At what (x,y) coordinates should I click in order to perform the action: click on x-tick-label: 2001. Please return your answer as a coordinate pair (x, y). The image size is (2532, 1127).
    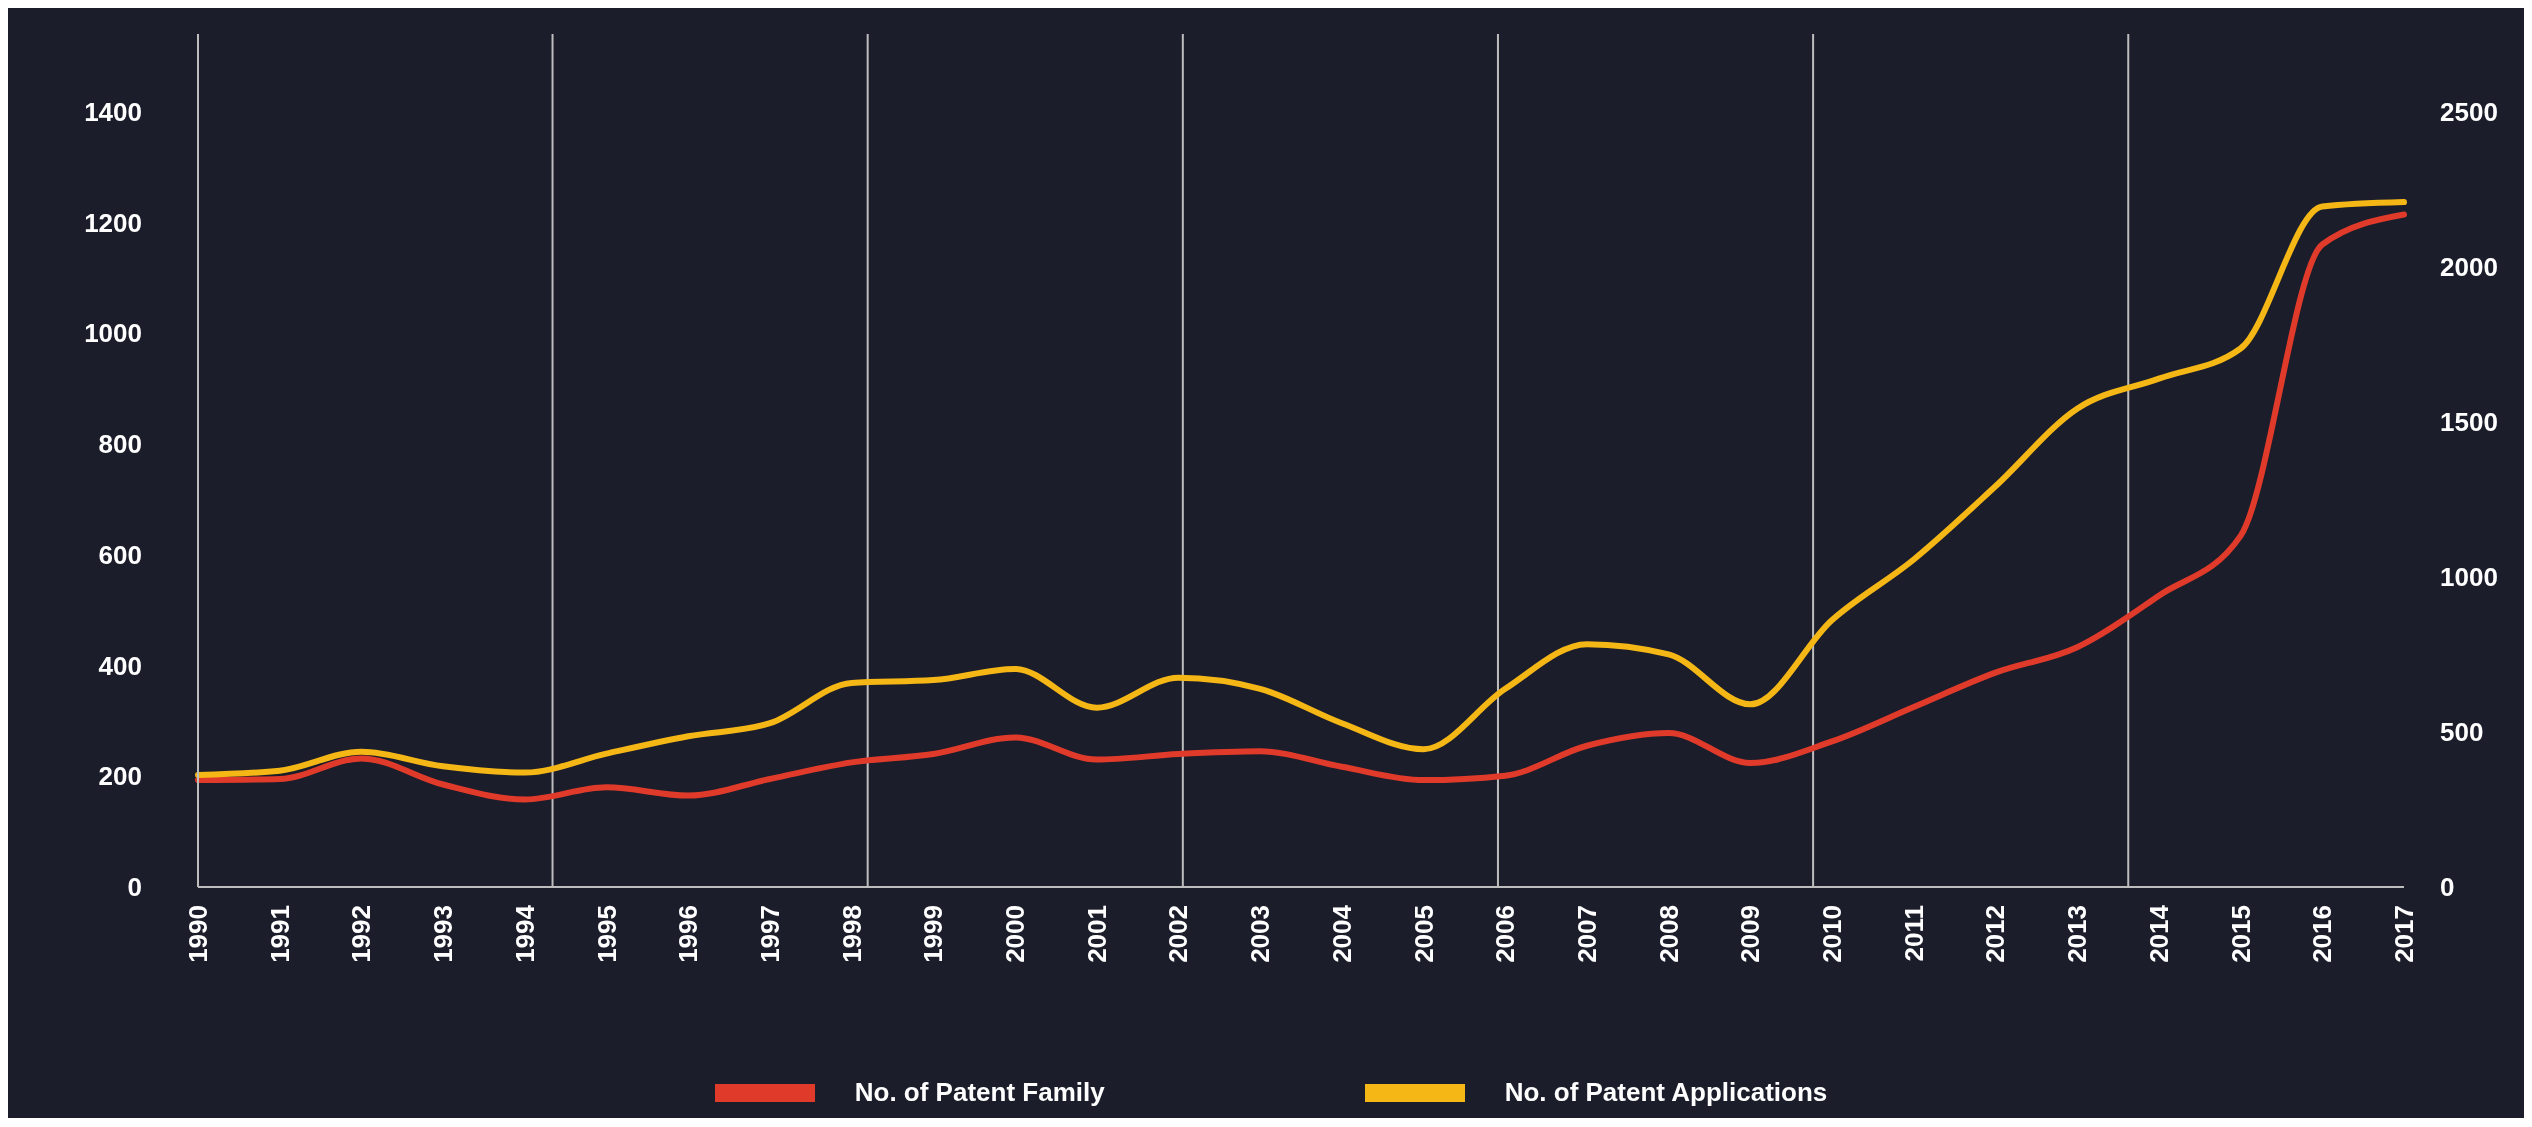
    Looking at the image, I should click on (1096, 934).